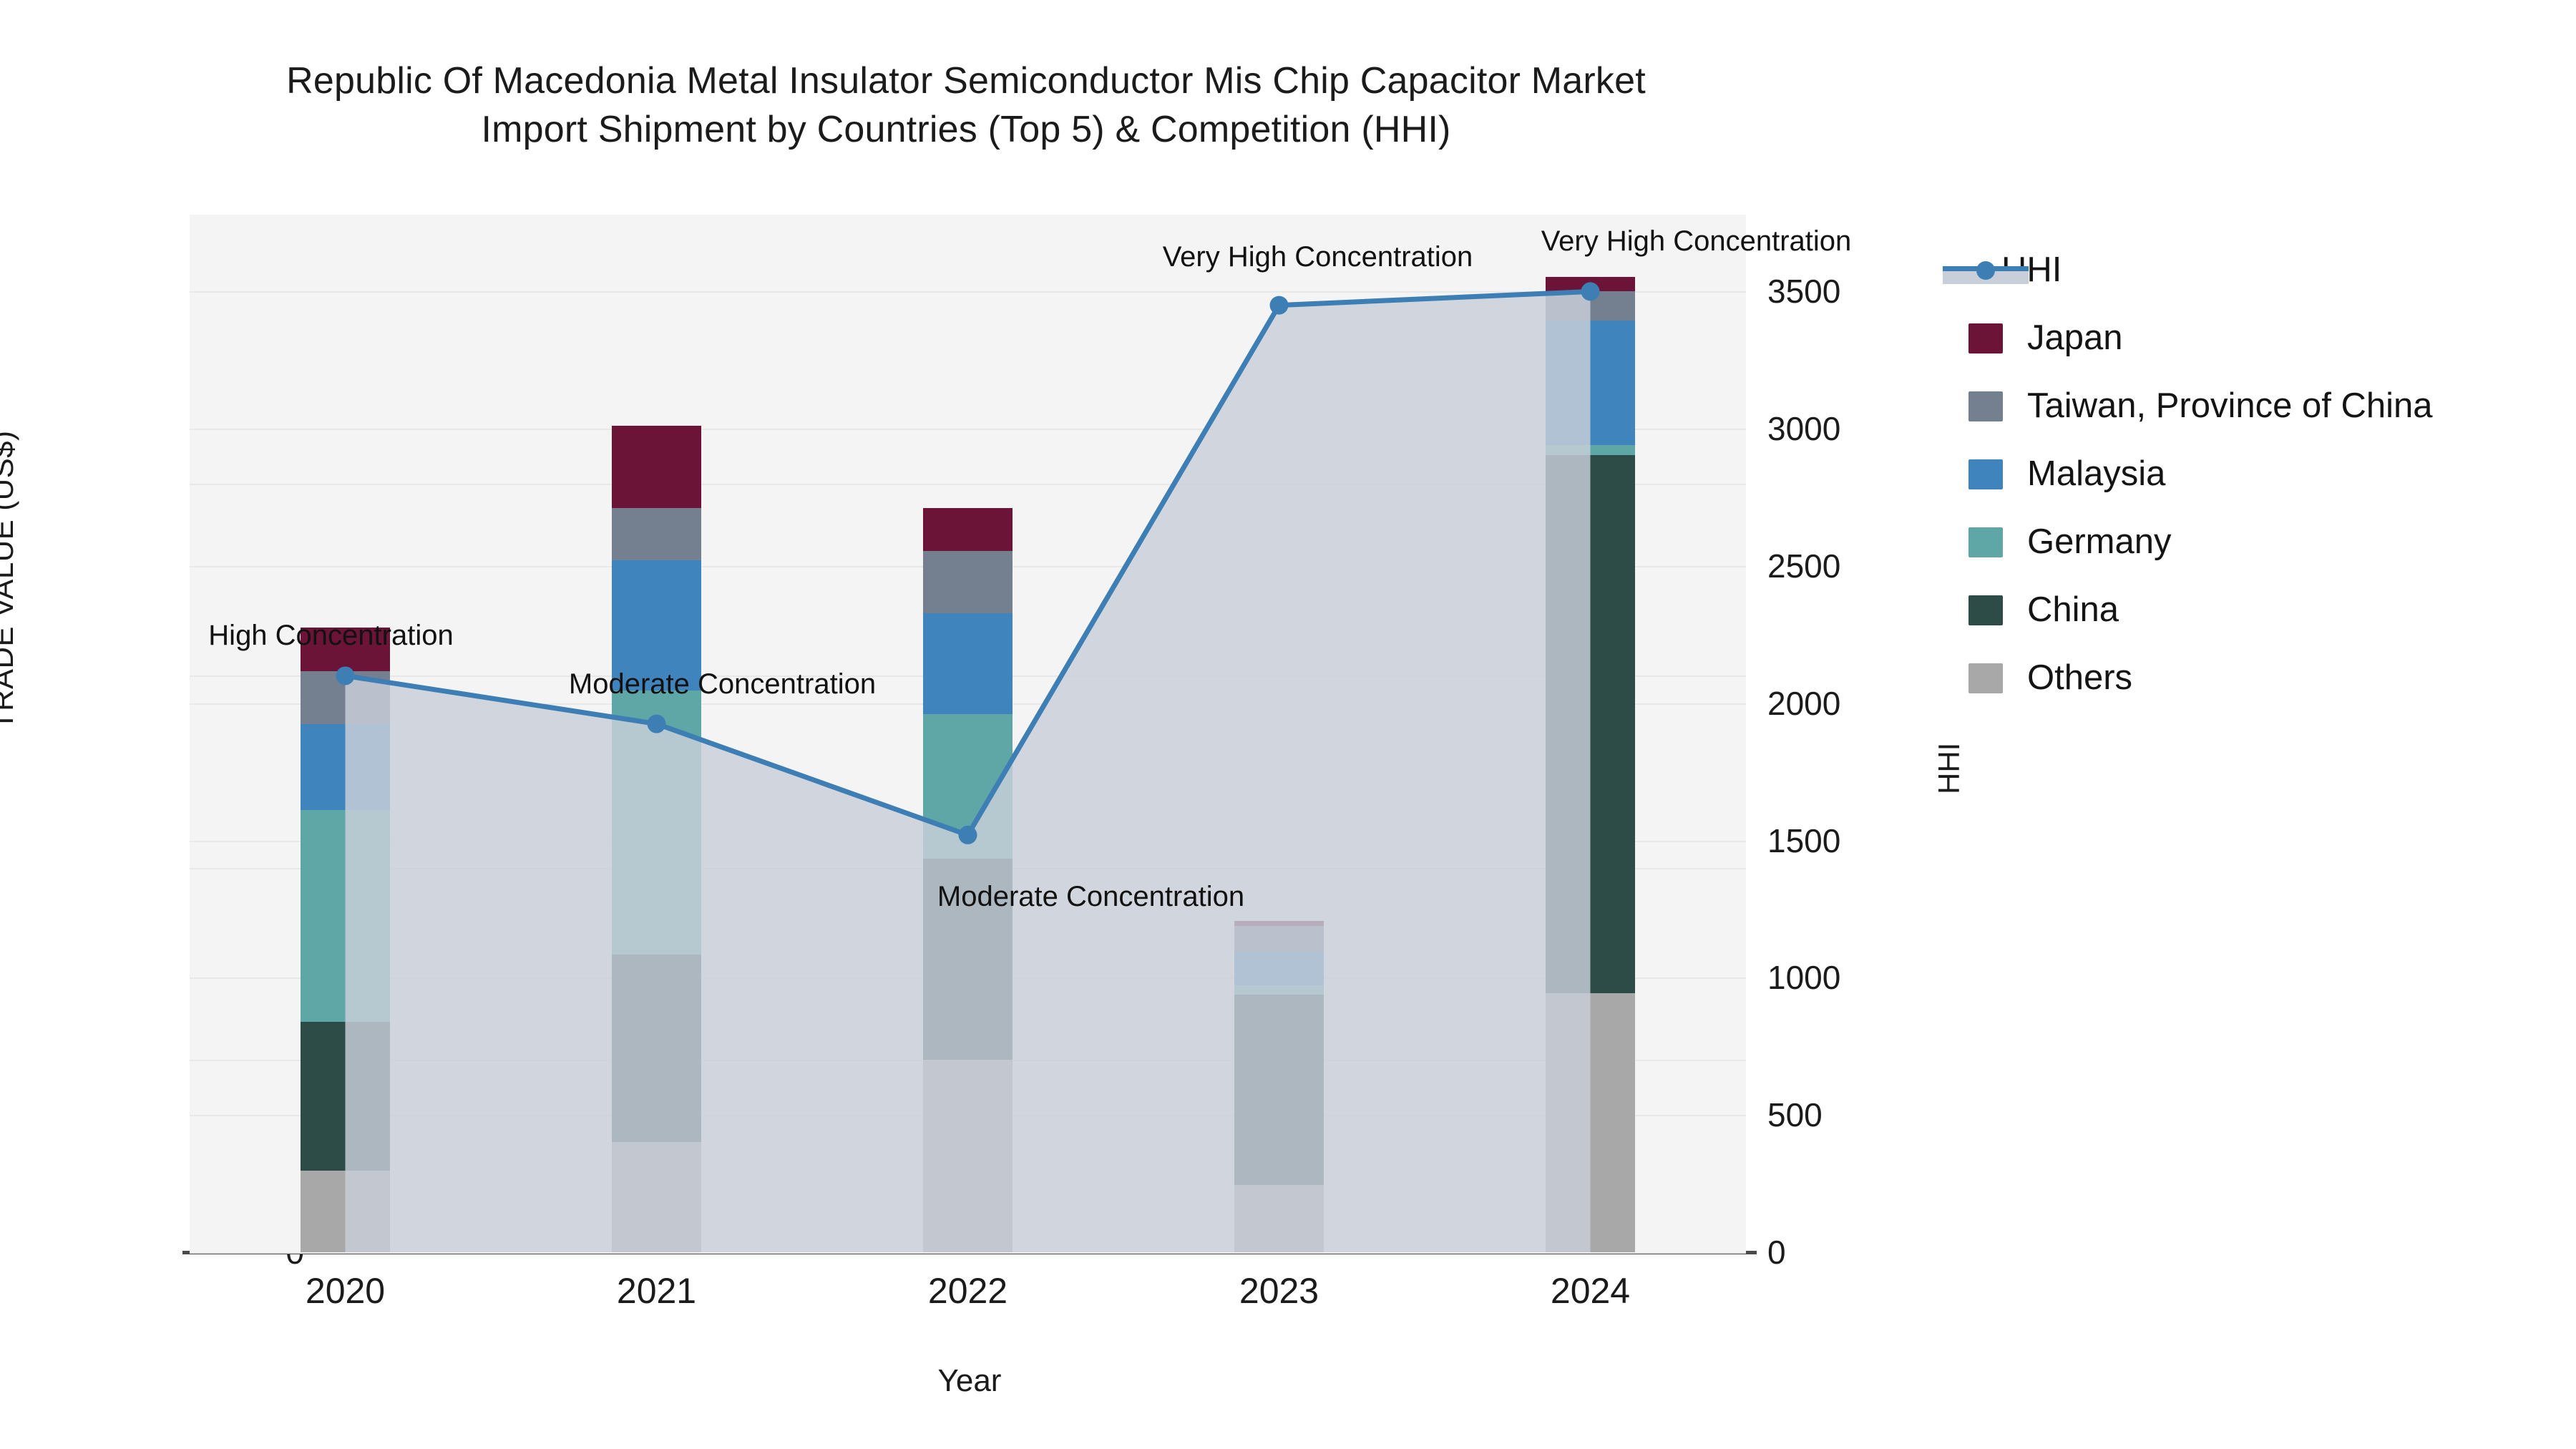 The width and height of the screenshot is (2576, 1449). What do you see at coordinates (2254, 338) in the screenshot?
I see `legend-item: Japan` at bounding box center [2254, 338].